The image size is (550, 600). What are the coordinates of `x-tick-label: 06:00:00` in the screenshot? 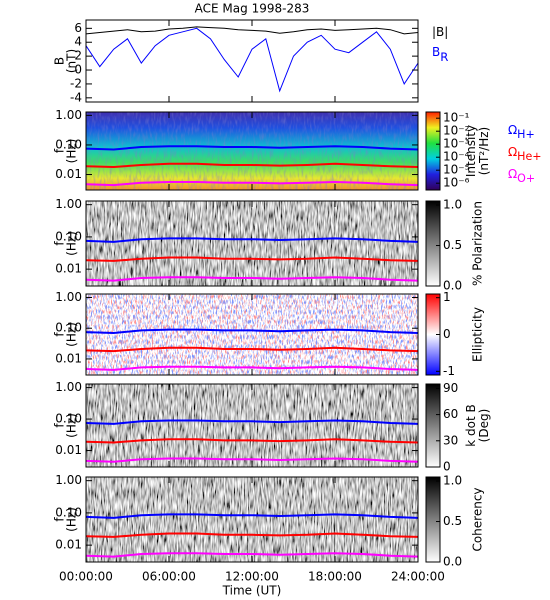 It's located at (169, 577).